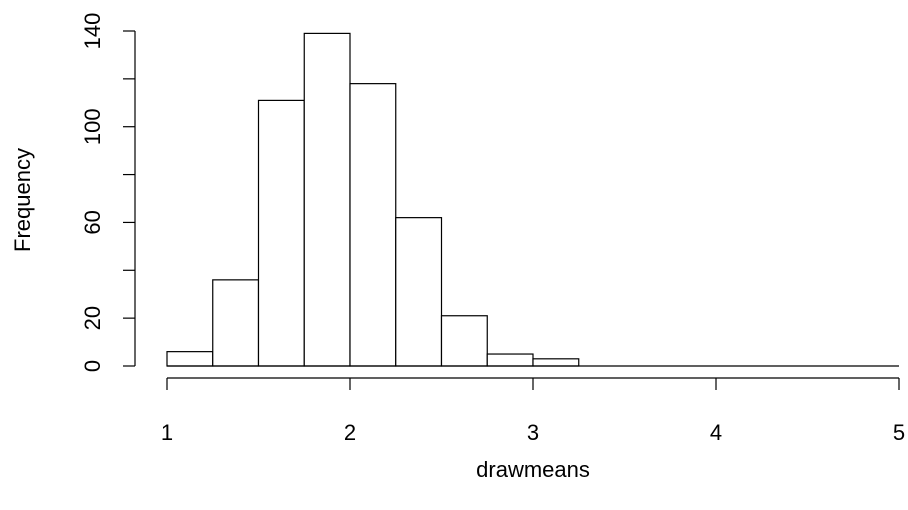  What do you see at coordinates (92, 366) in the screenshot?
I see `y-tick-label: 0` at bounding box center [92, 366].